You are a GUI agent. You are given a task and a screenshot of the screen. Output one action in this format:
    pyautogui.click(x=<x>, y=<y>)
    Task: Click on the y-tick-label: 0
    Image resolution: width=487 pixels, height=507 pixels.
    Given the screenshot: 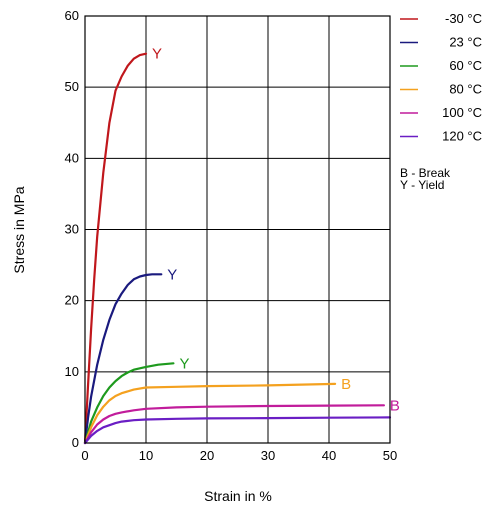 What is the action you would take?
    pyautogui.click(x=75, y=442)
    